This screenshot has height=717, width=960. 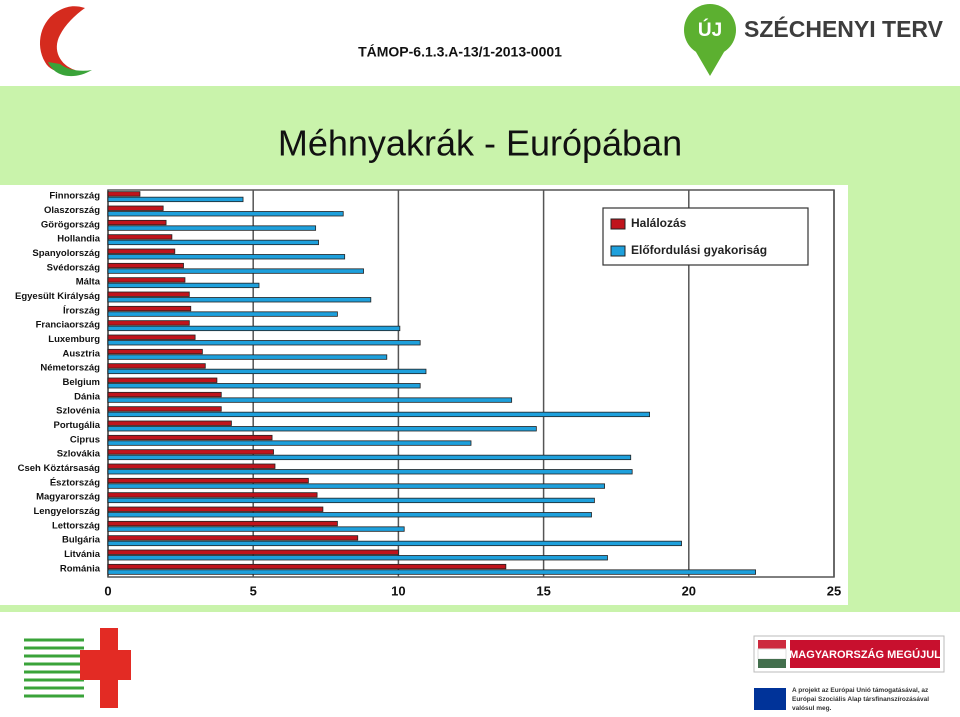 I want to click on y-tick-label: Magyarország, so click(x=68, y=497).